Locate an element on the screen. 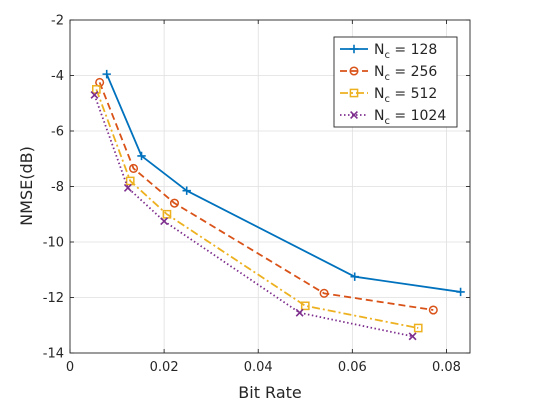 This screenshot has height=403, width=540. x-axis-label: Bit Rate is located at coordinates (269, 392).